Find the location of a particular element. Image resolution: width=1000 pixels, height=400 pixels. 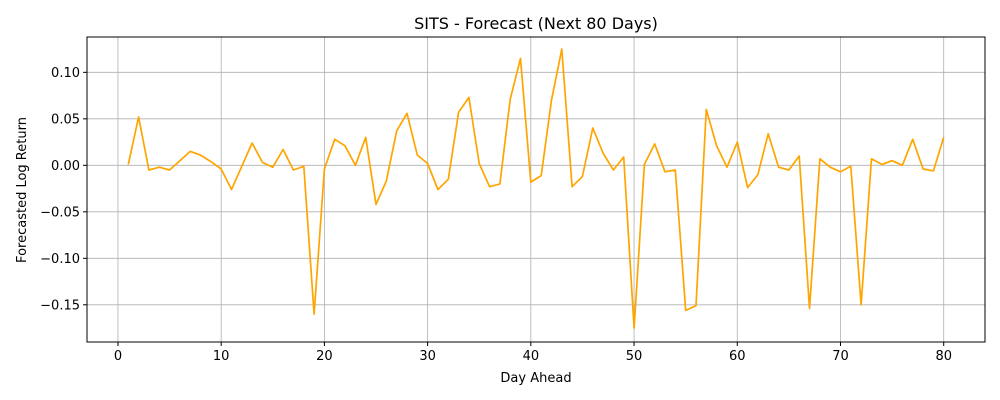

x-tick-label: 80 is located at coordinates (943, 356).